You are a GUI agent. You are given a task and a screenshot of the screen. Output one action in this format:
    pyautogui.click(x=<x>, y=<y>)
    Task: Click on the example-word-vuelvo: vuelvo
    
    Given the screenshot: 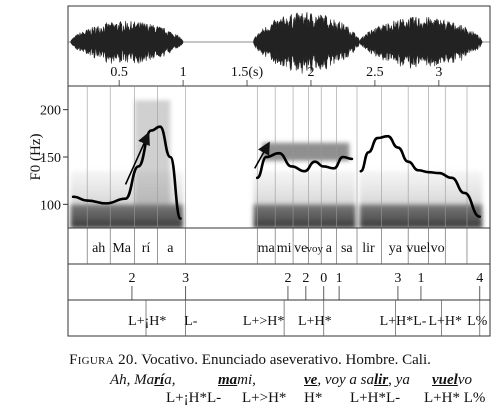 What is the action you would take?
    pyautogui.click(x=452, y=380)
    